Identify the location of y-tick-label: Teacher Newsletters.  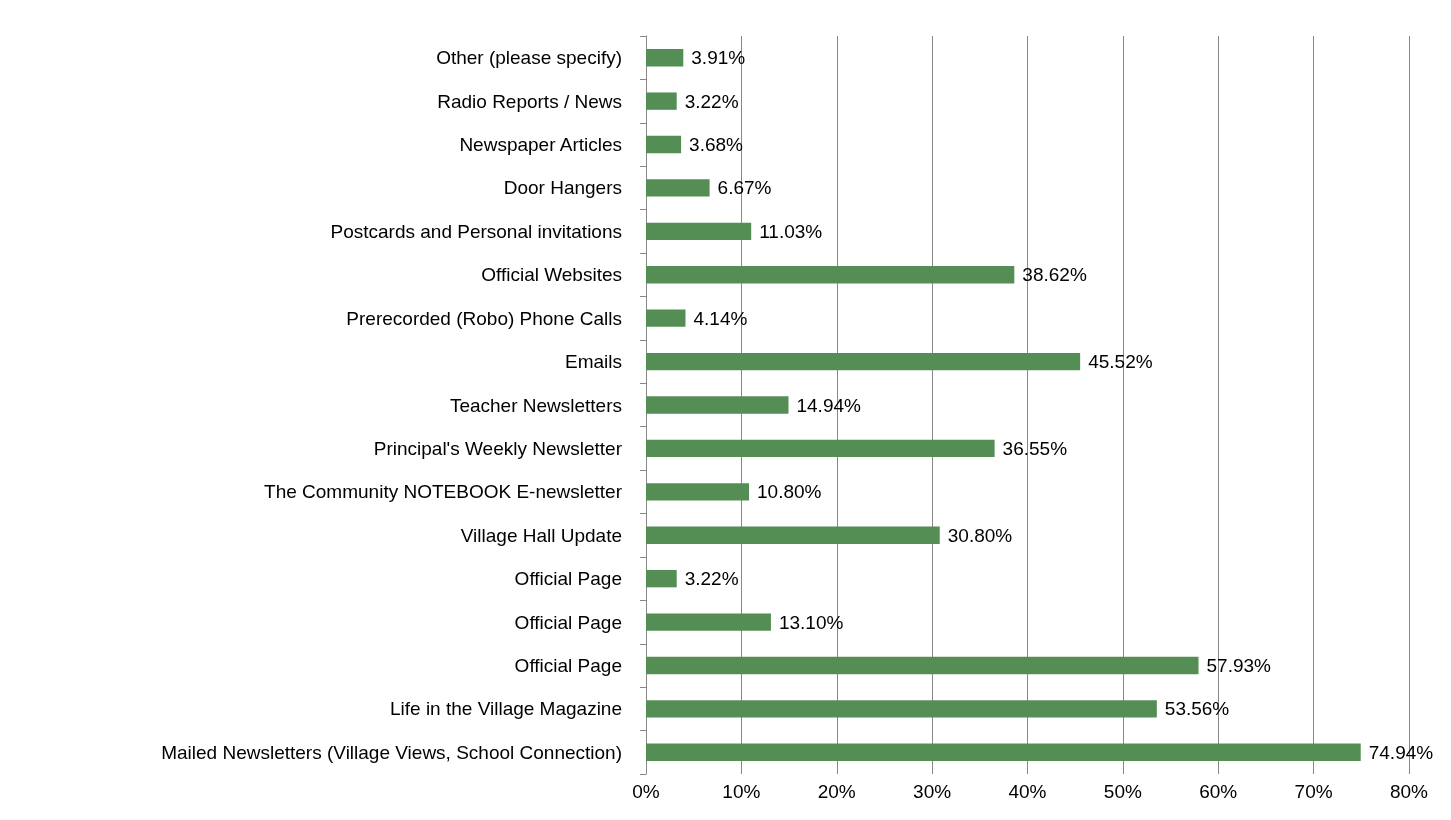
(535, 405).